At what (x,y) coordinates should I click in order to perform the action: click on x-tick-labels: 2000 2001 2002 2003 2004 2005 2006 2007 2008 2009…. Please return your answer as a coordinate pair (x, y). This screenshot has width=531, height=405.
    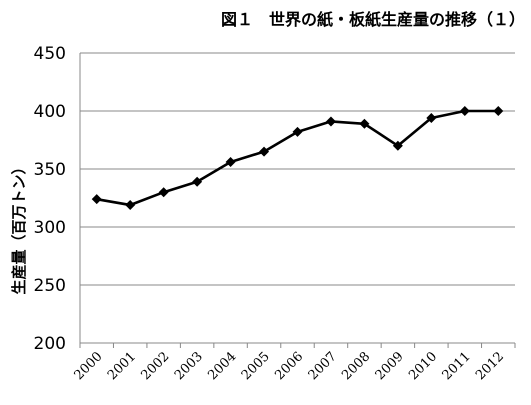
    Looking at the image, I should click on (290, 366).